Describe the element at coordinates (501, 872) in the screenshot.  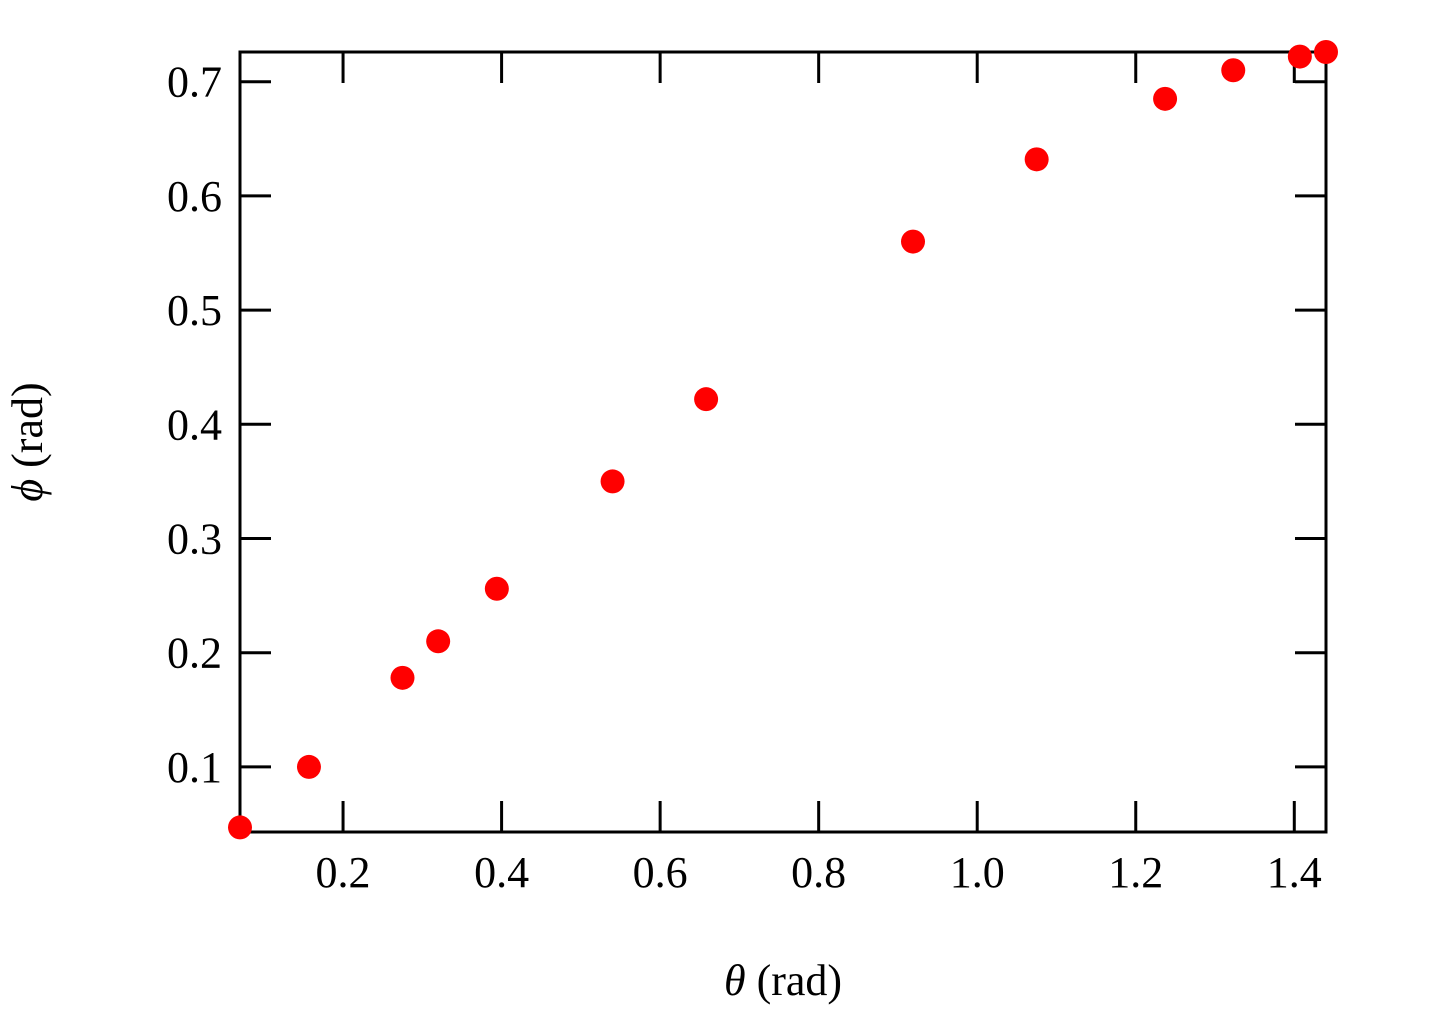
I see `x-tick-label: 0.4` at that location.